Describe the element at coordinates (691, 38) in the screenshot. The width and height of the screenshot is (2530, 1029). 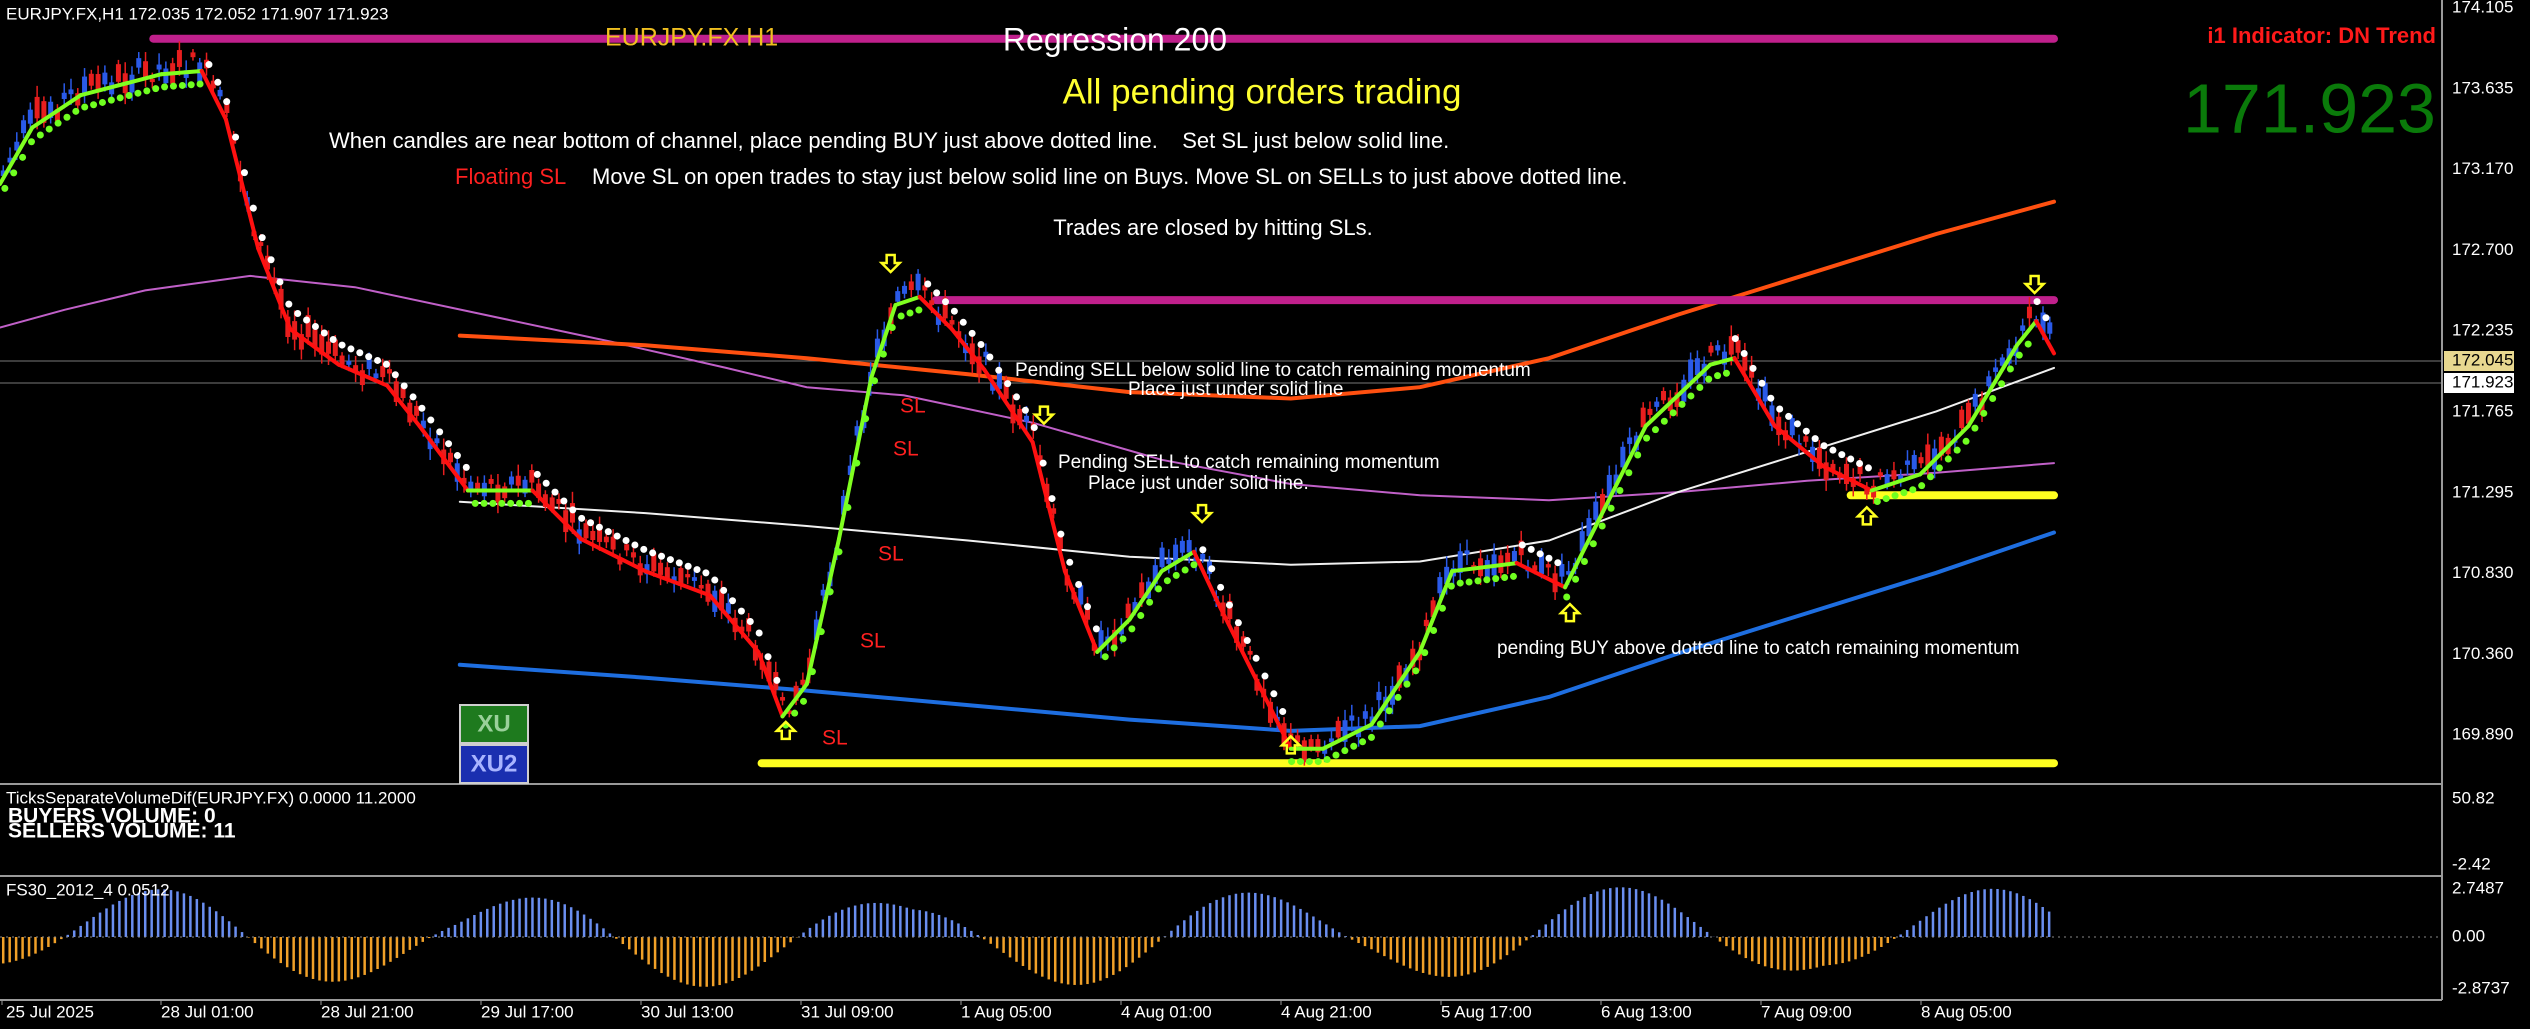
I see `symbol-label: EURJPY.FX H1` at that location.